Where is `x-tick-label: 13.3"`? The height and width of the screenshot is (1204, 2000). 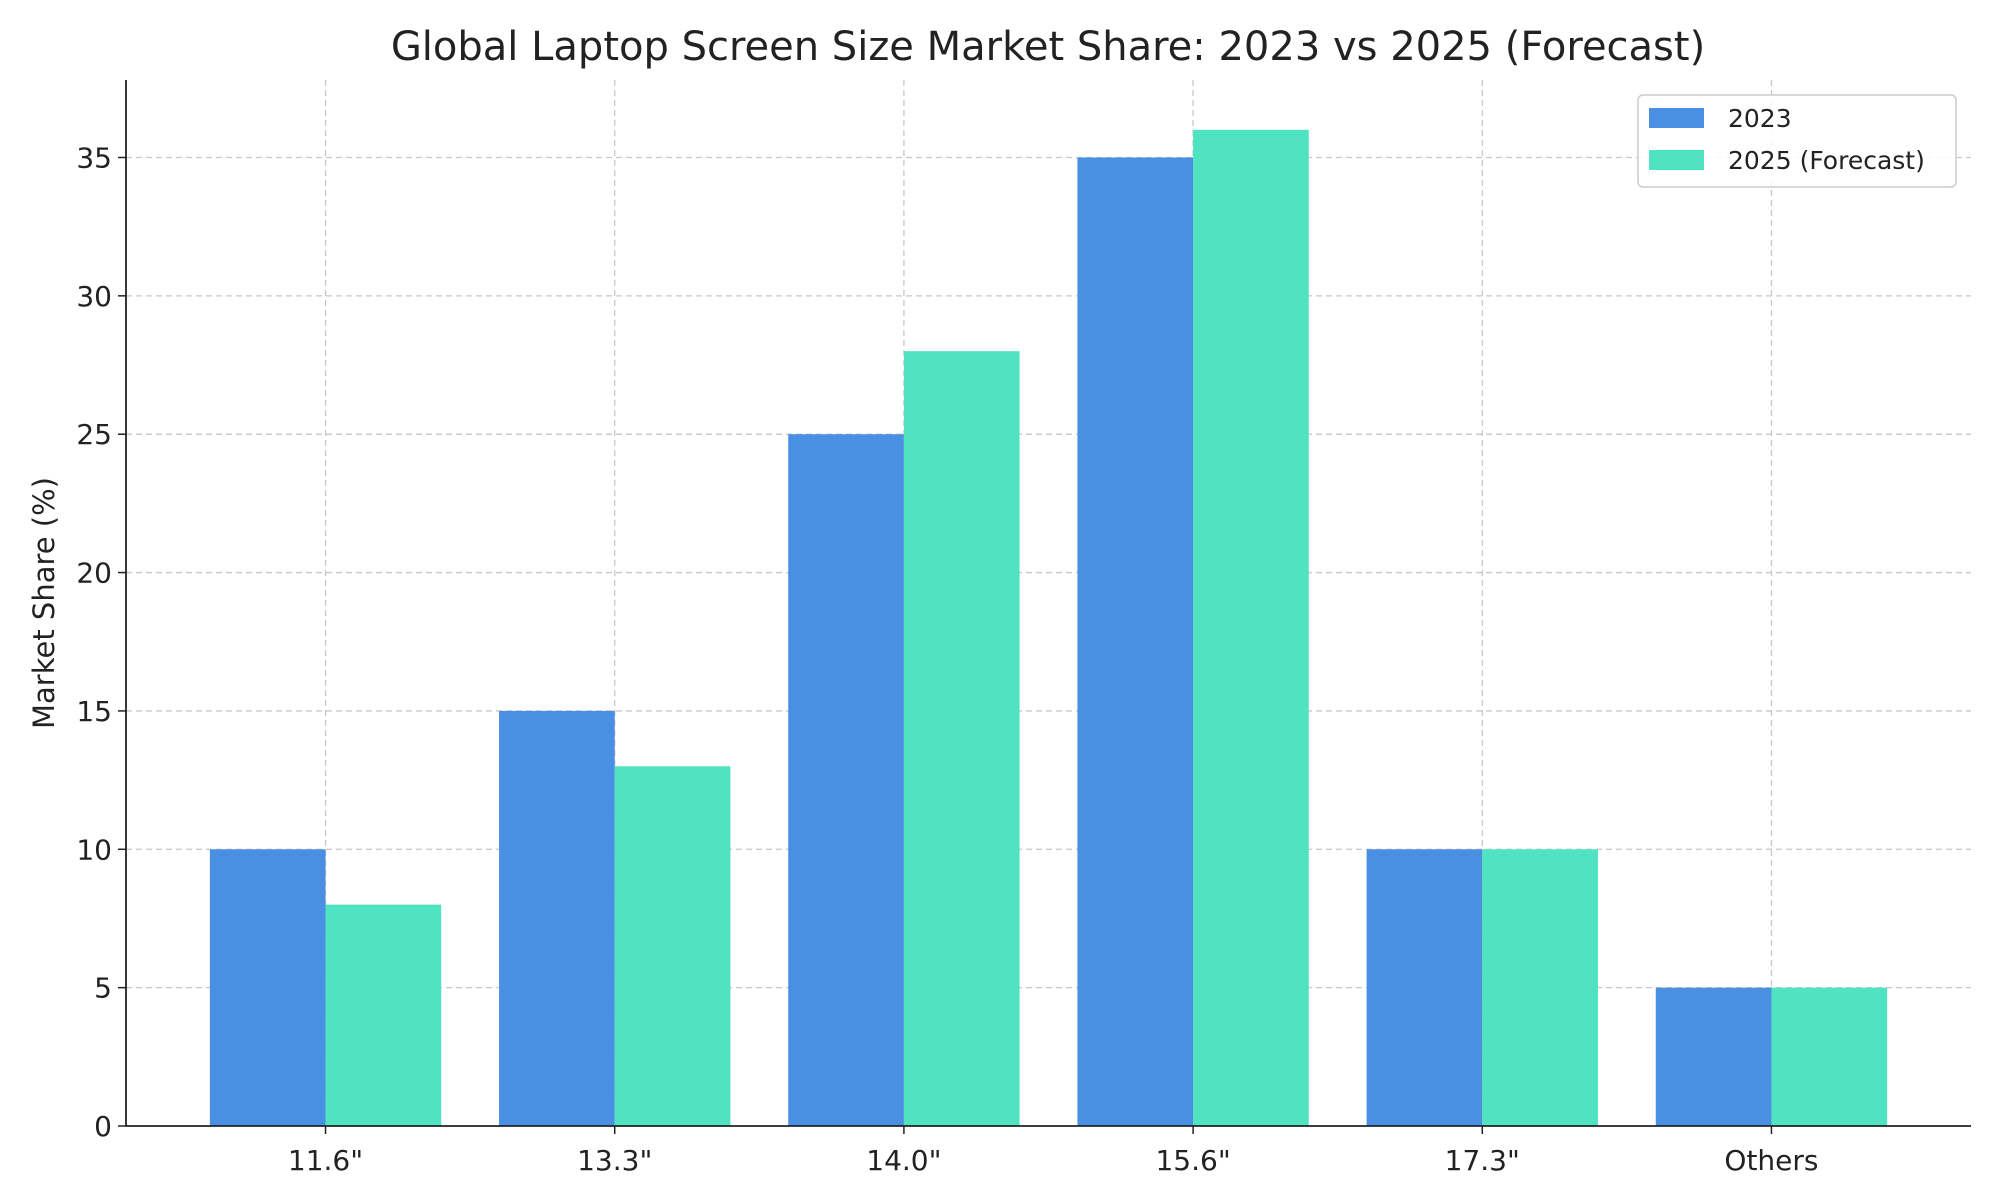
x-tick-label: 13.3" is located at coordinates (614, 1160).